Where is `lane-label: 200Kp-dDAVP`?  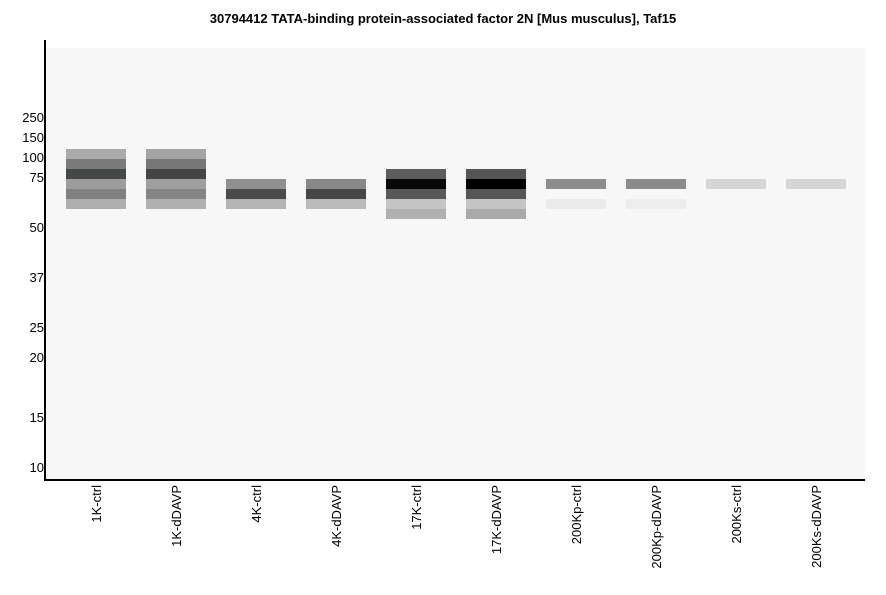 lane-label: 200Kp-dDAVP is located at coordinates (656, 527).